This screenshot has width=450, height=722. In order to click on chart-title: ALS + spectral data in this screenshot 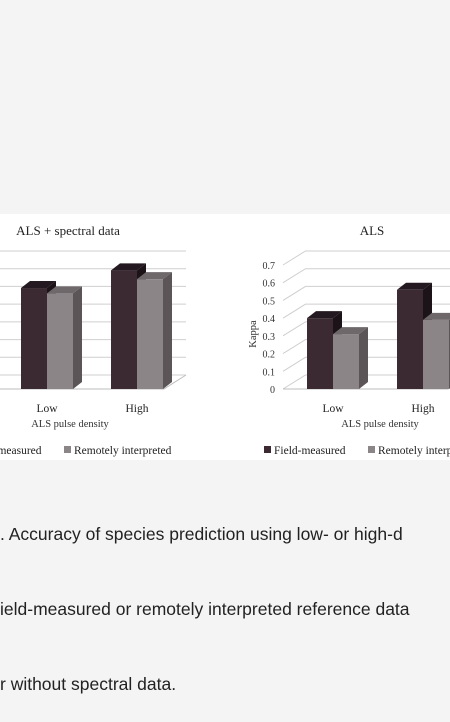, I will do `click(68, 230)`.